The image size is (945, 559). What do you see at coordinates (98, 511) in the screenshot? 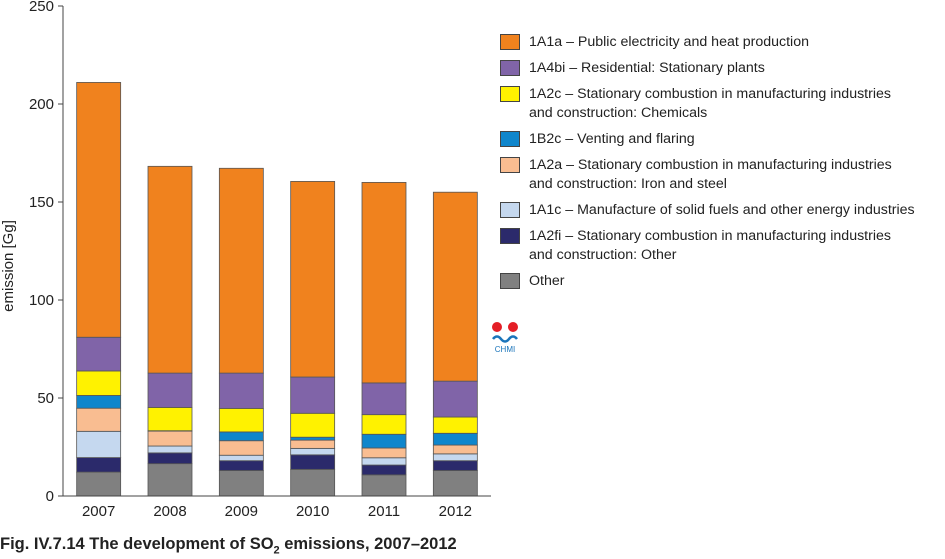
I see `x-tick-label-2007: 2007` at bounding box center [98, 511].